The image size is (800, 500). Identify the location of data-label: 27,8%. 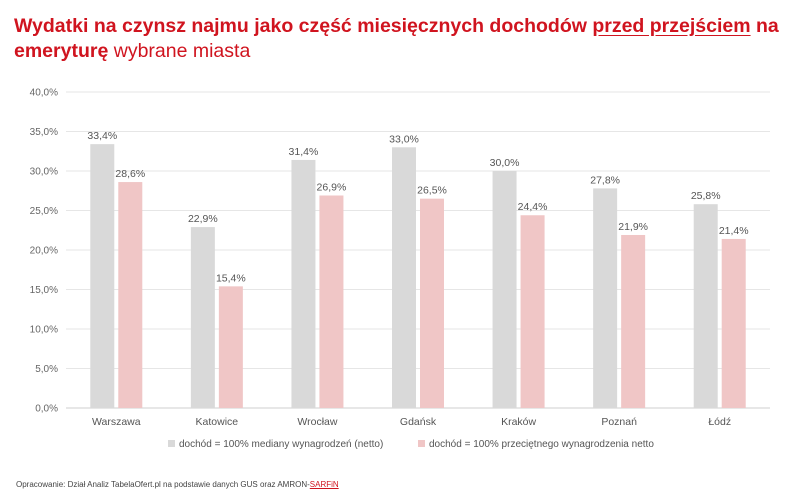
(605, 180).